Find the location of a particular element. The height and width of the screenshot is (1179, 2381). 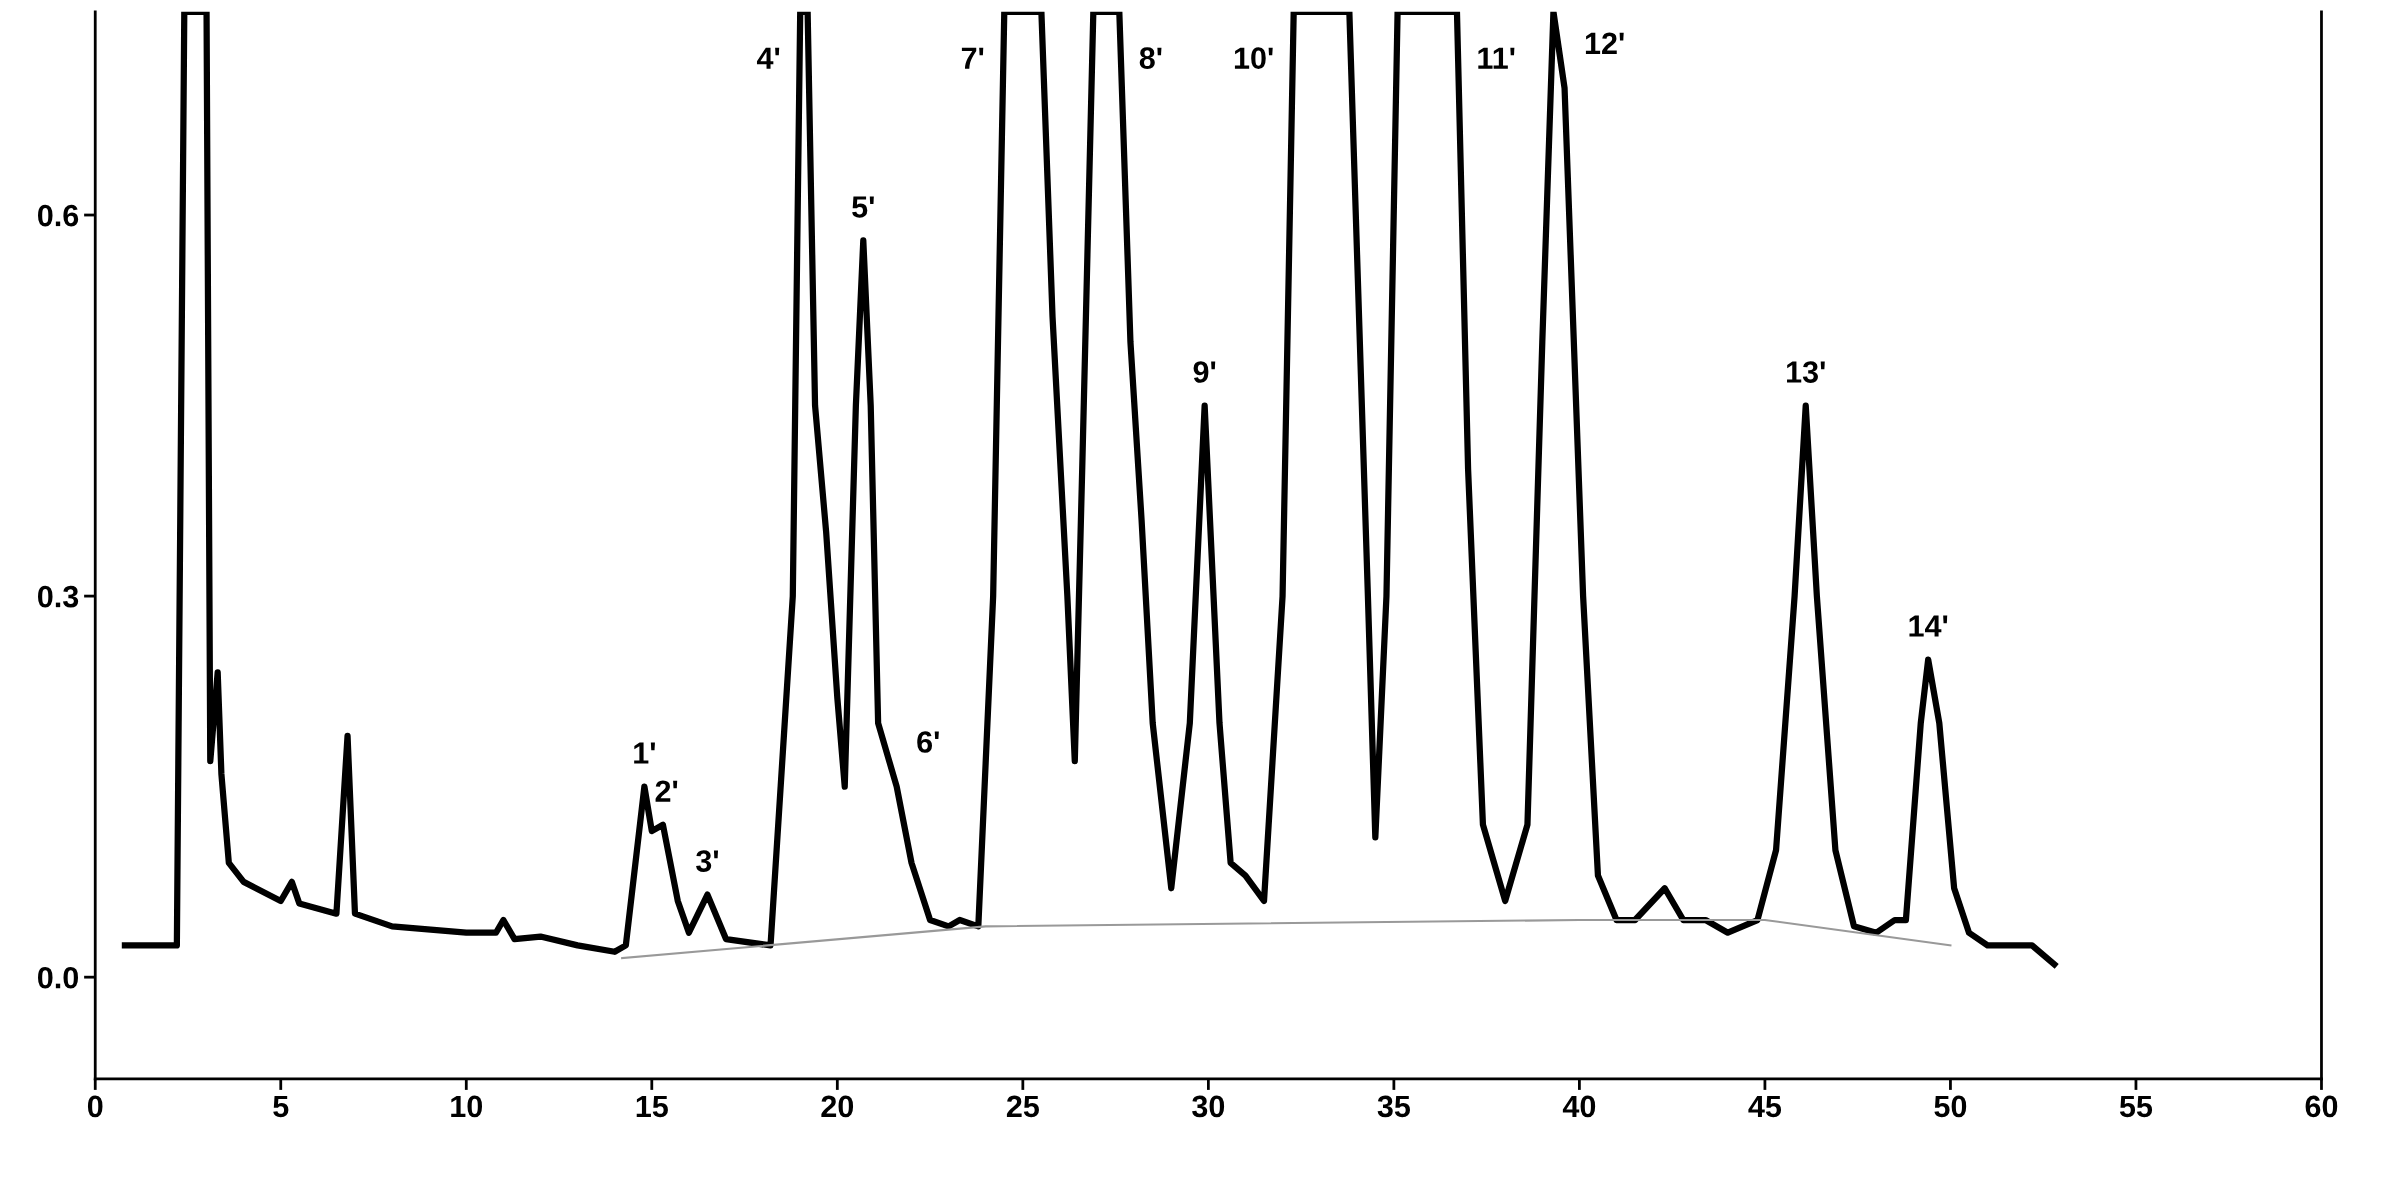

x-tick-label: 10 is located at coordinates (467, 1106).